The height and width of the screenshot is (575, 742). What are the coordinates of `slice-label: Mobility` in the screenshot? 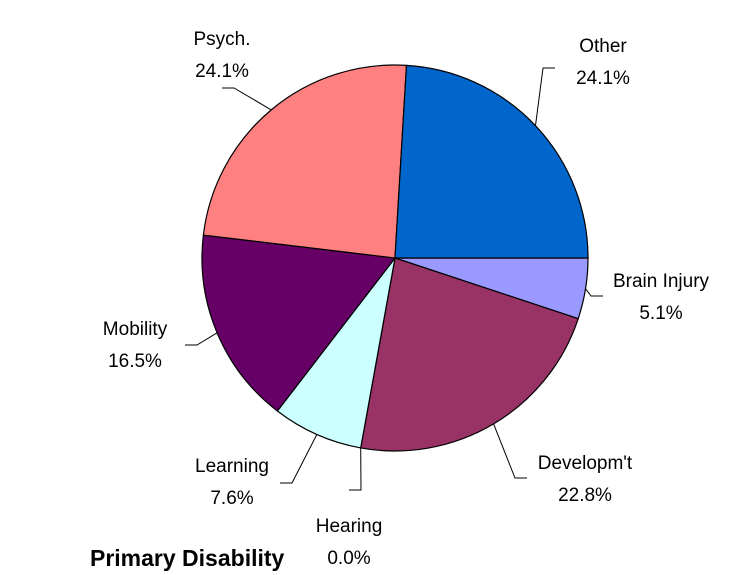 It's located at (135, 329).